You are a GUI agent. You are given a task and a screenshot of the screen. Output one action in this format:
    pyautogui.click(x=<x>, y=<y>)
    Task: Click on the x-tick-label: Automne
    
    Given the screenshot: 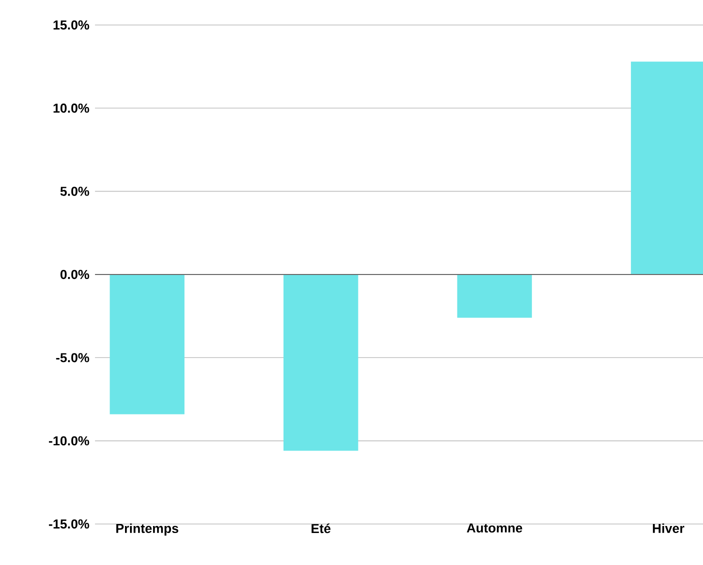 What is the action you would take?
    pyautogui.click(x=494, y=528)
    